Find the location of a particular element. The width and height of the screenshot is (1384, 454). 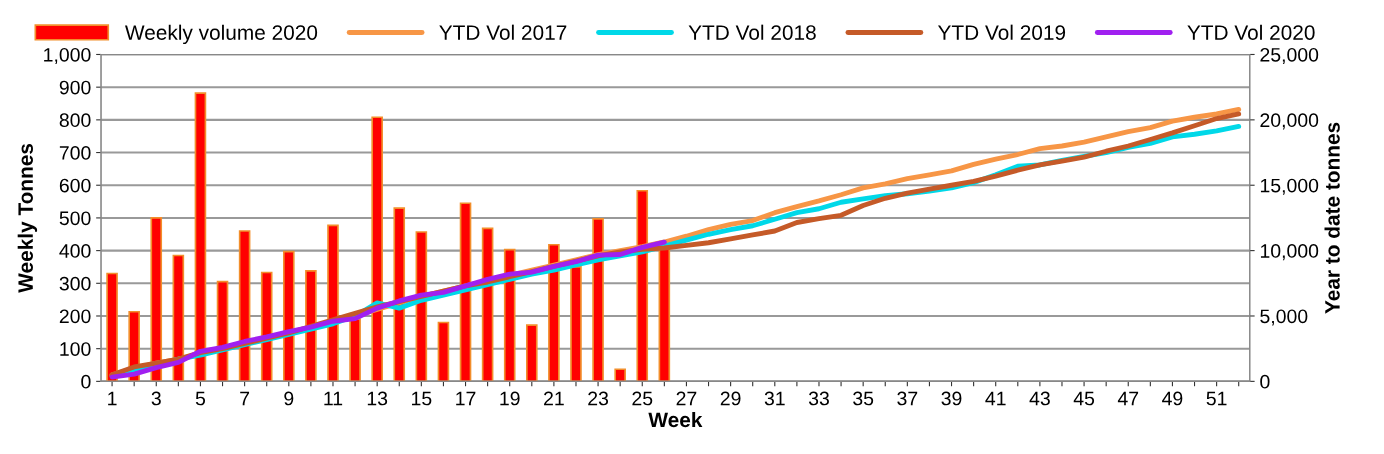

line-series is located at coordinates (388, 309).